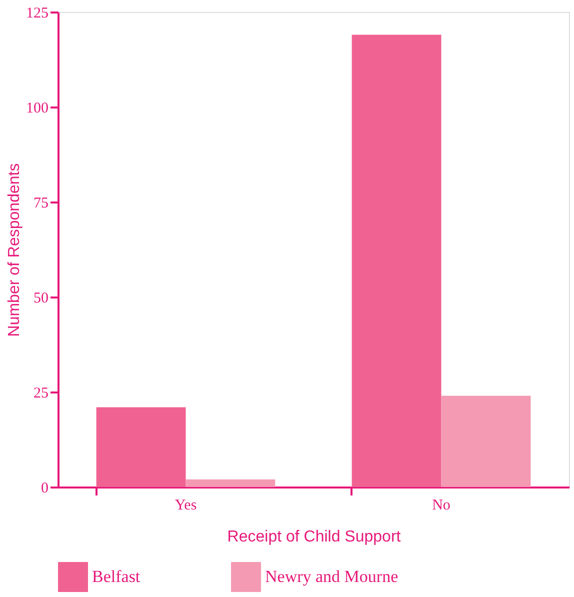 This screenshot has width=574, height=597. I want to click on y-tick-label: 125, so click(37, 14).